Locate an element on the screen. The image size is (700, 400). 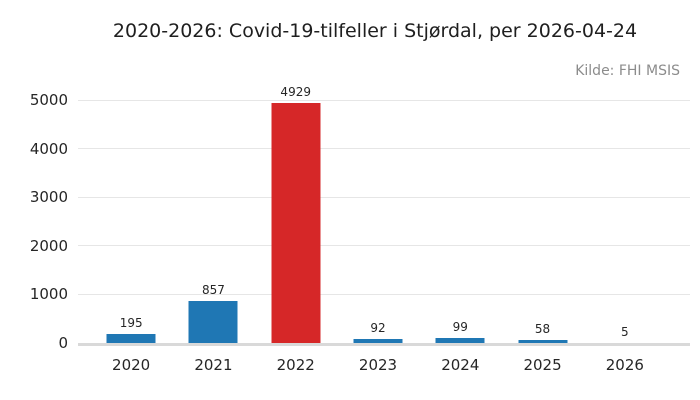
x-tick-label-2025: 2025 is located at coordinates (542, 365).